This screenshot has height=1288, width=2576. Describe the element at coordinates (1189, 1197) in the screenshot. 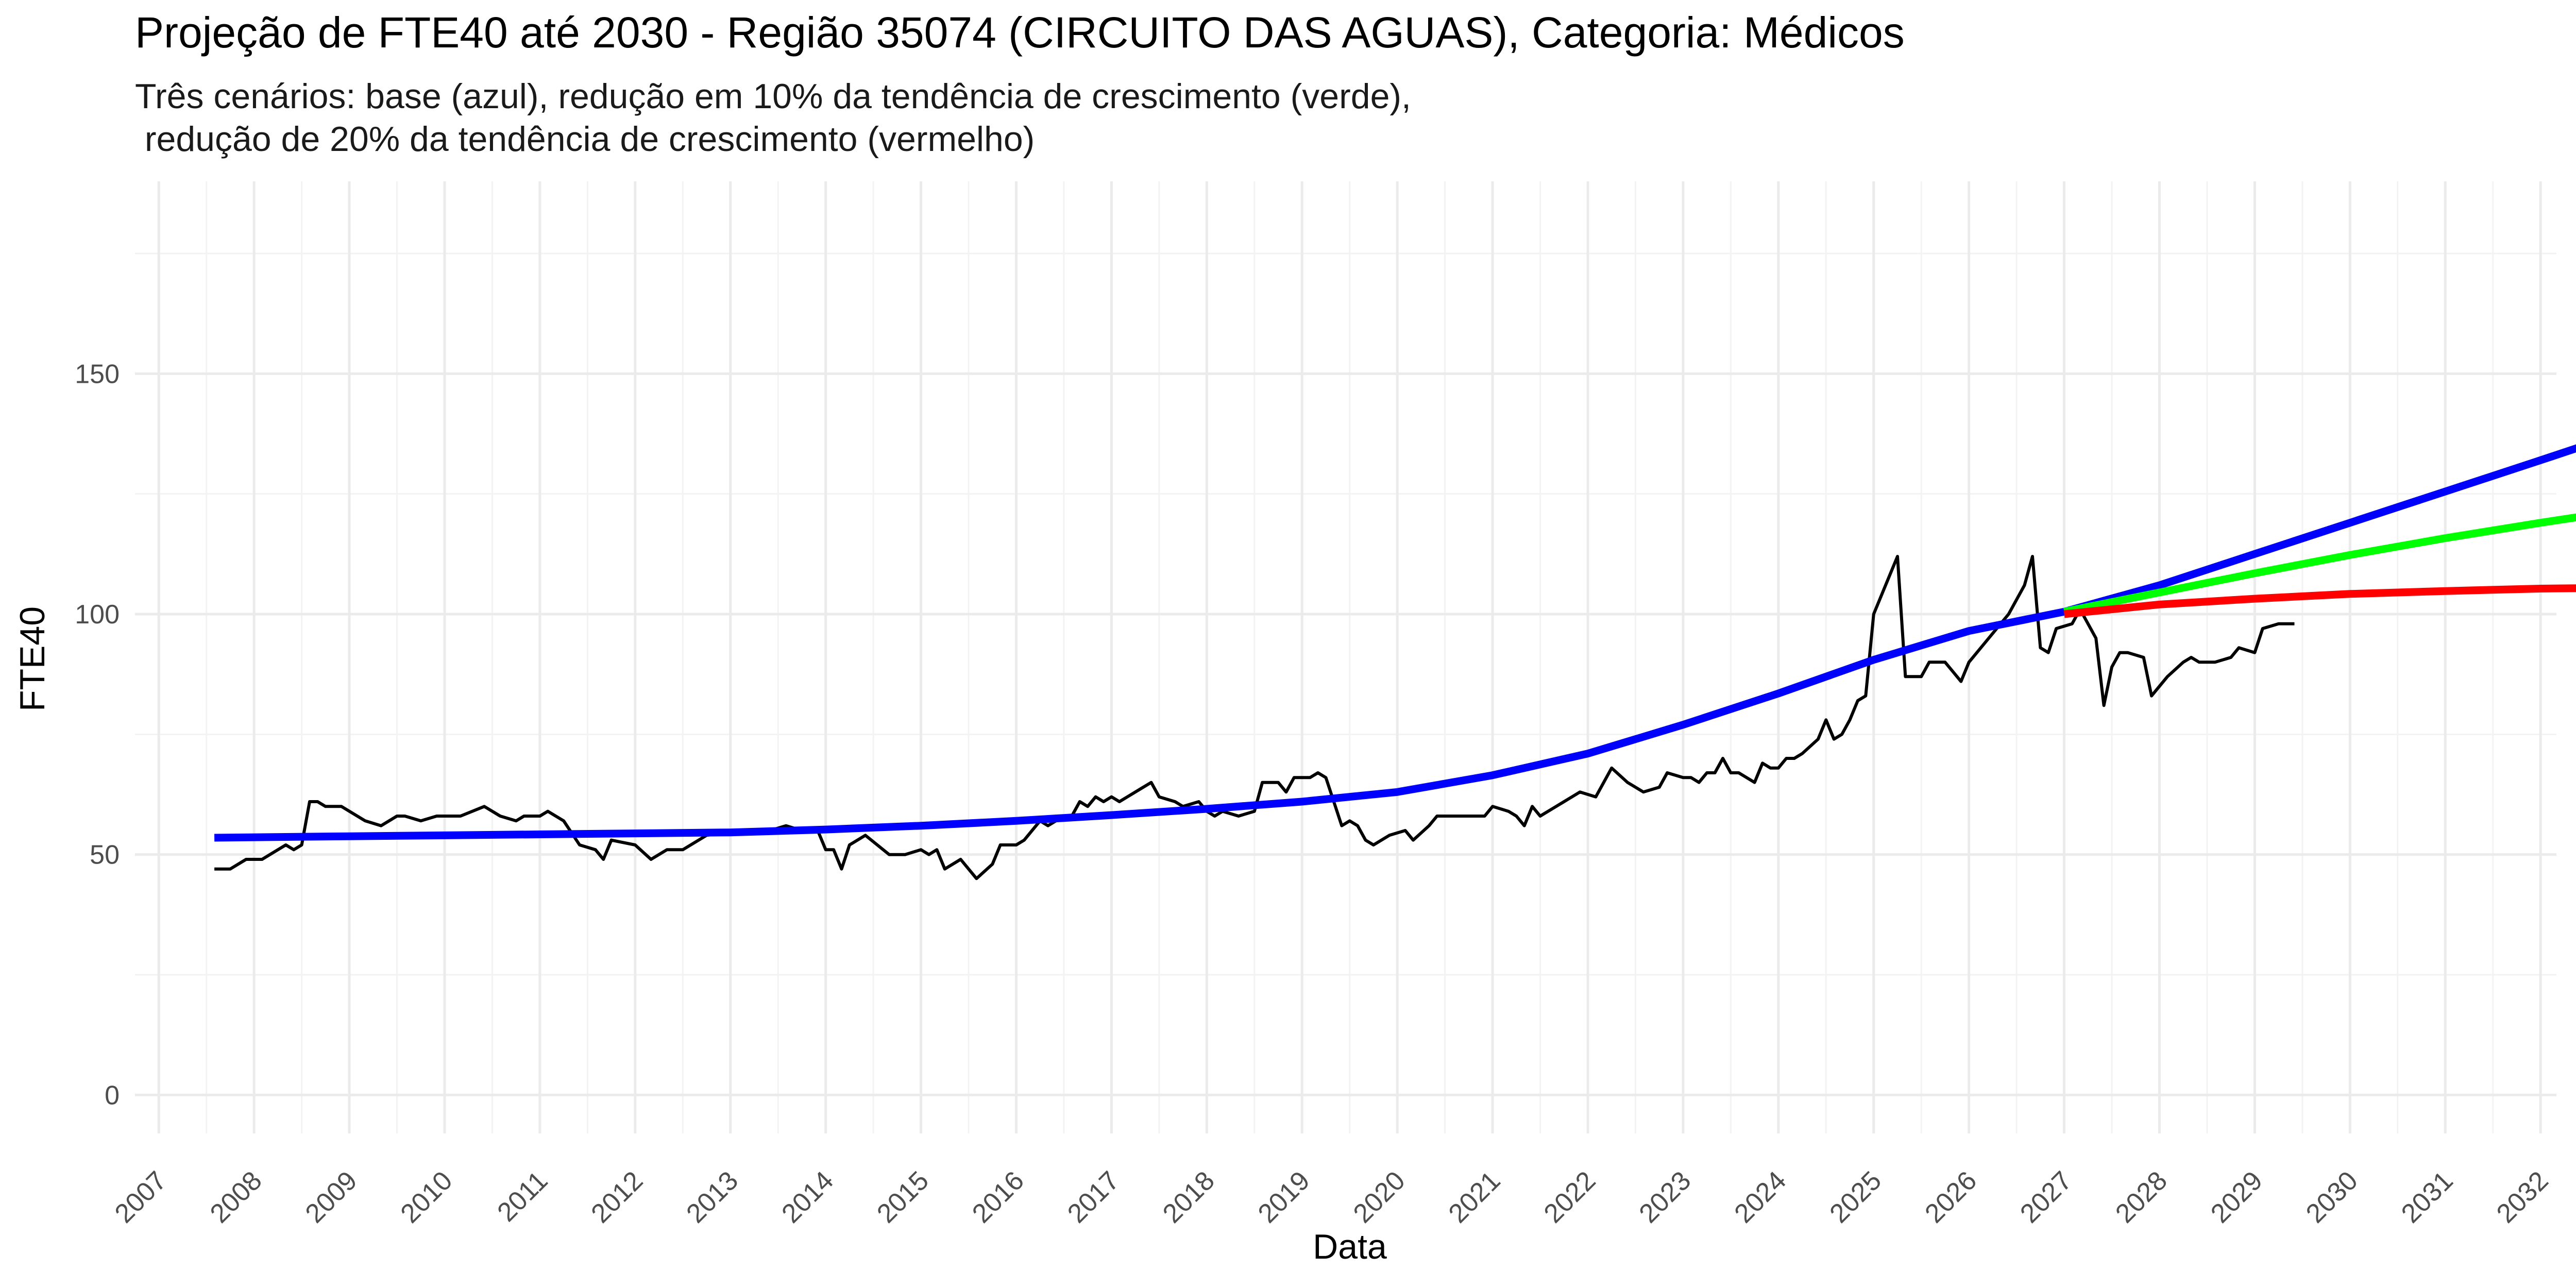

I see `x-tick-label: 2018` at that location.